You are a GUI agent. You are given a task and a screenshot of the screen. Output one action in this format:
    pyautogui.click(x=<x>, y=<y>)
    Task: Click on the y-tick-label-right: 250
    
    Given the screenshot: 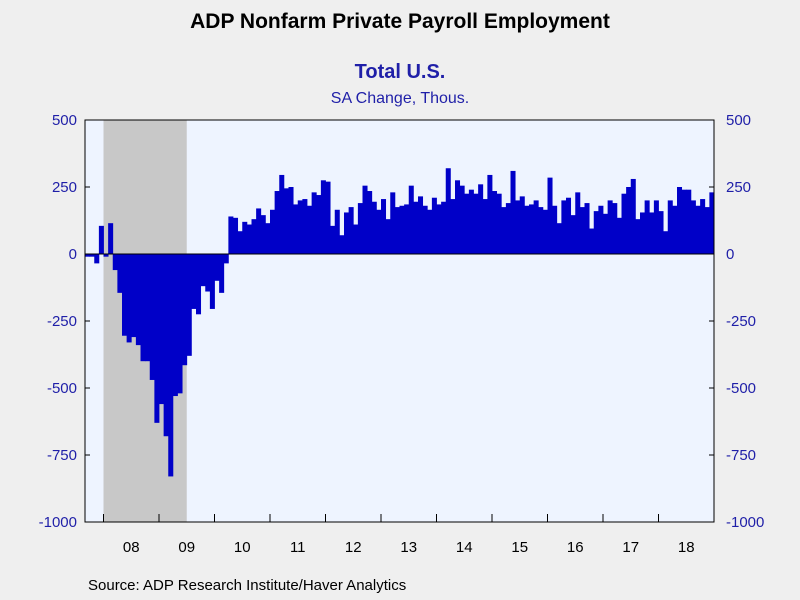 What is the action you would take?
    pyautogui.click(x=738, y=187)
    